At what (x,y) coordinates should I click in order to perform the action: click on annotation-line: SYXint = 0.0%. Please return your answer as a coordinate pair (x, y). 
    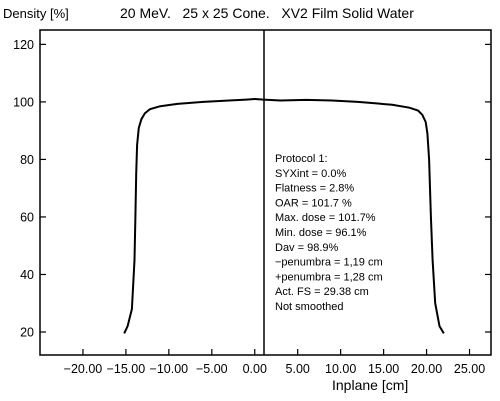
    Looking at the image, I should click on (310, 174).